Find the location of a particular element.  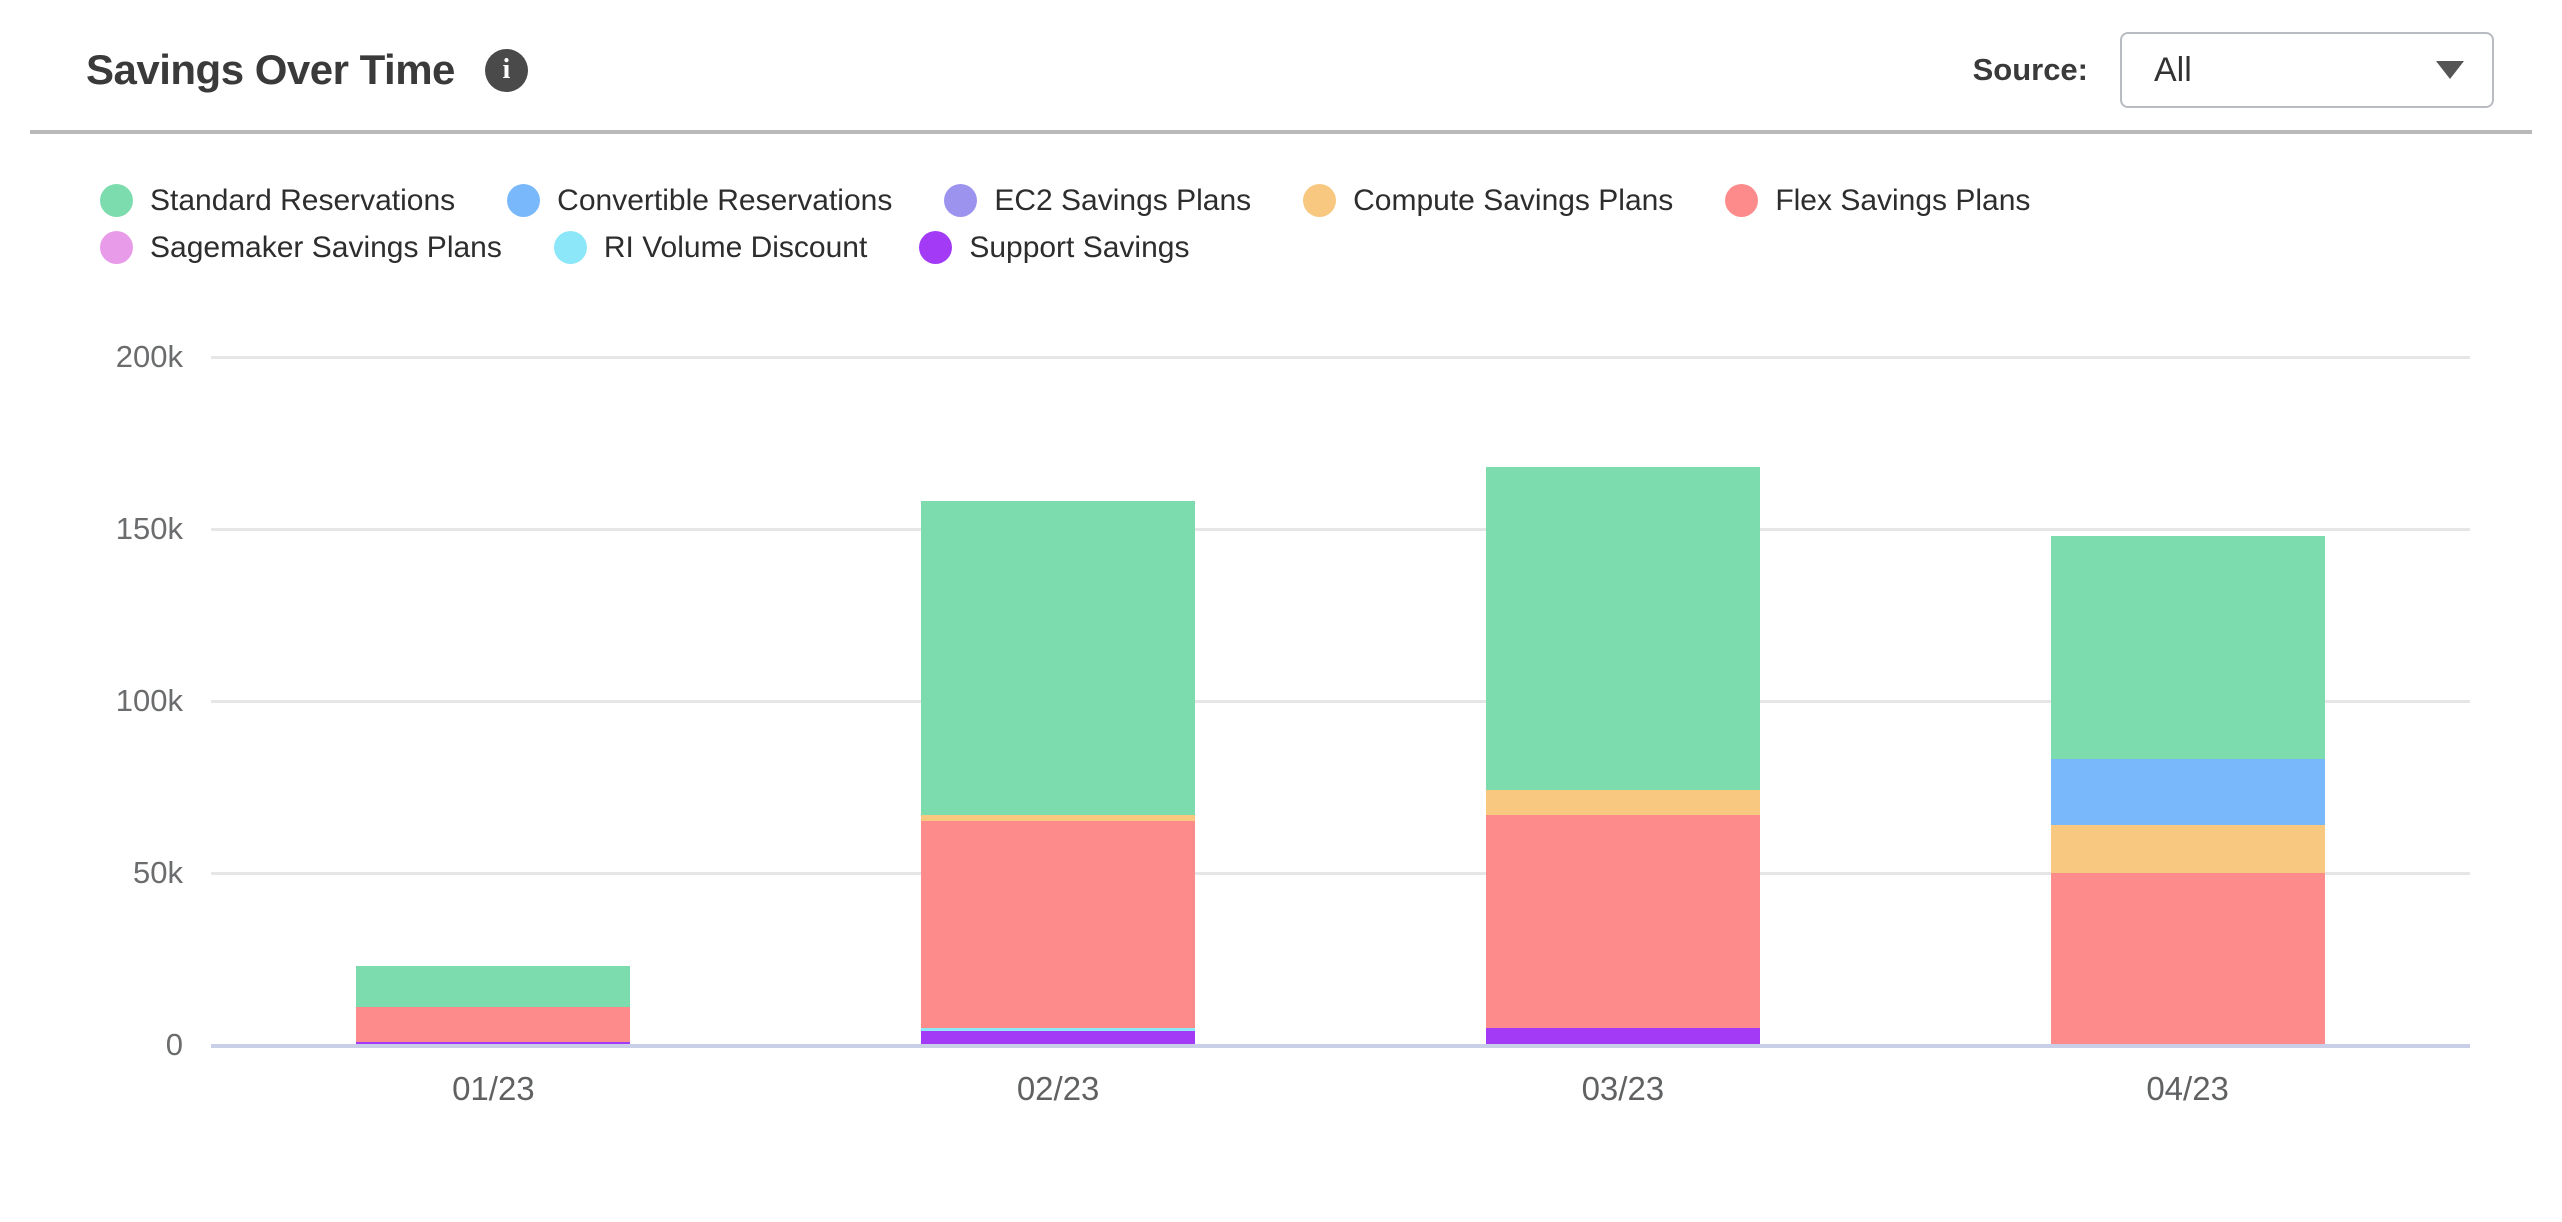

y-axis-tick-label: 200k is located at coordinates (149, 356).